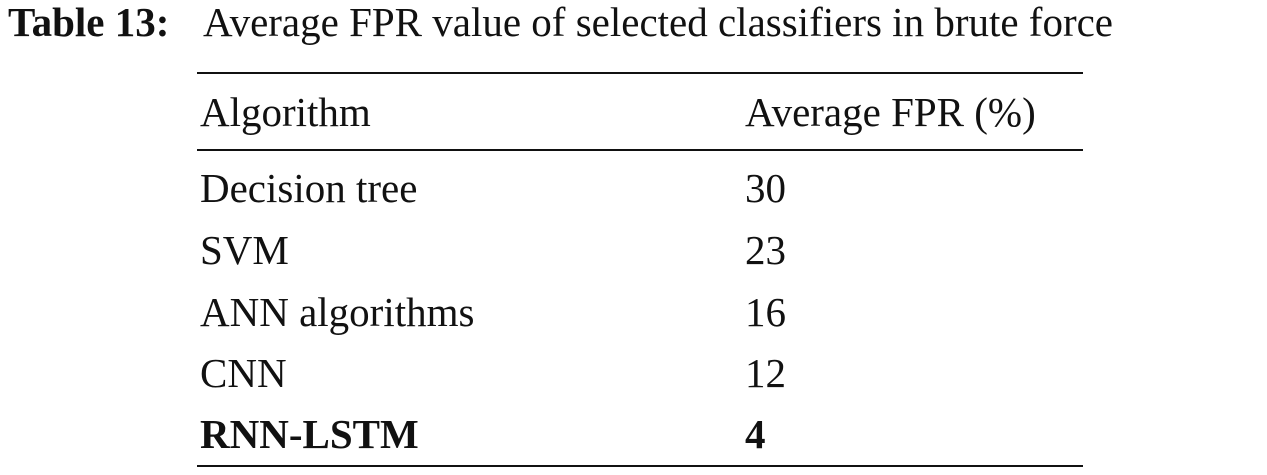  What do you see at coordinates (765, 373) in the screenshot?
I see `cell: 12` at bounding box center [765, 373].